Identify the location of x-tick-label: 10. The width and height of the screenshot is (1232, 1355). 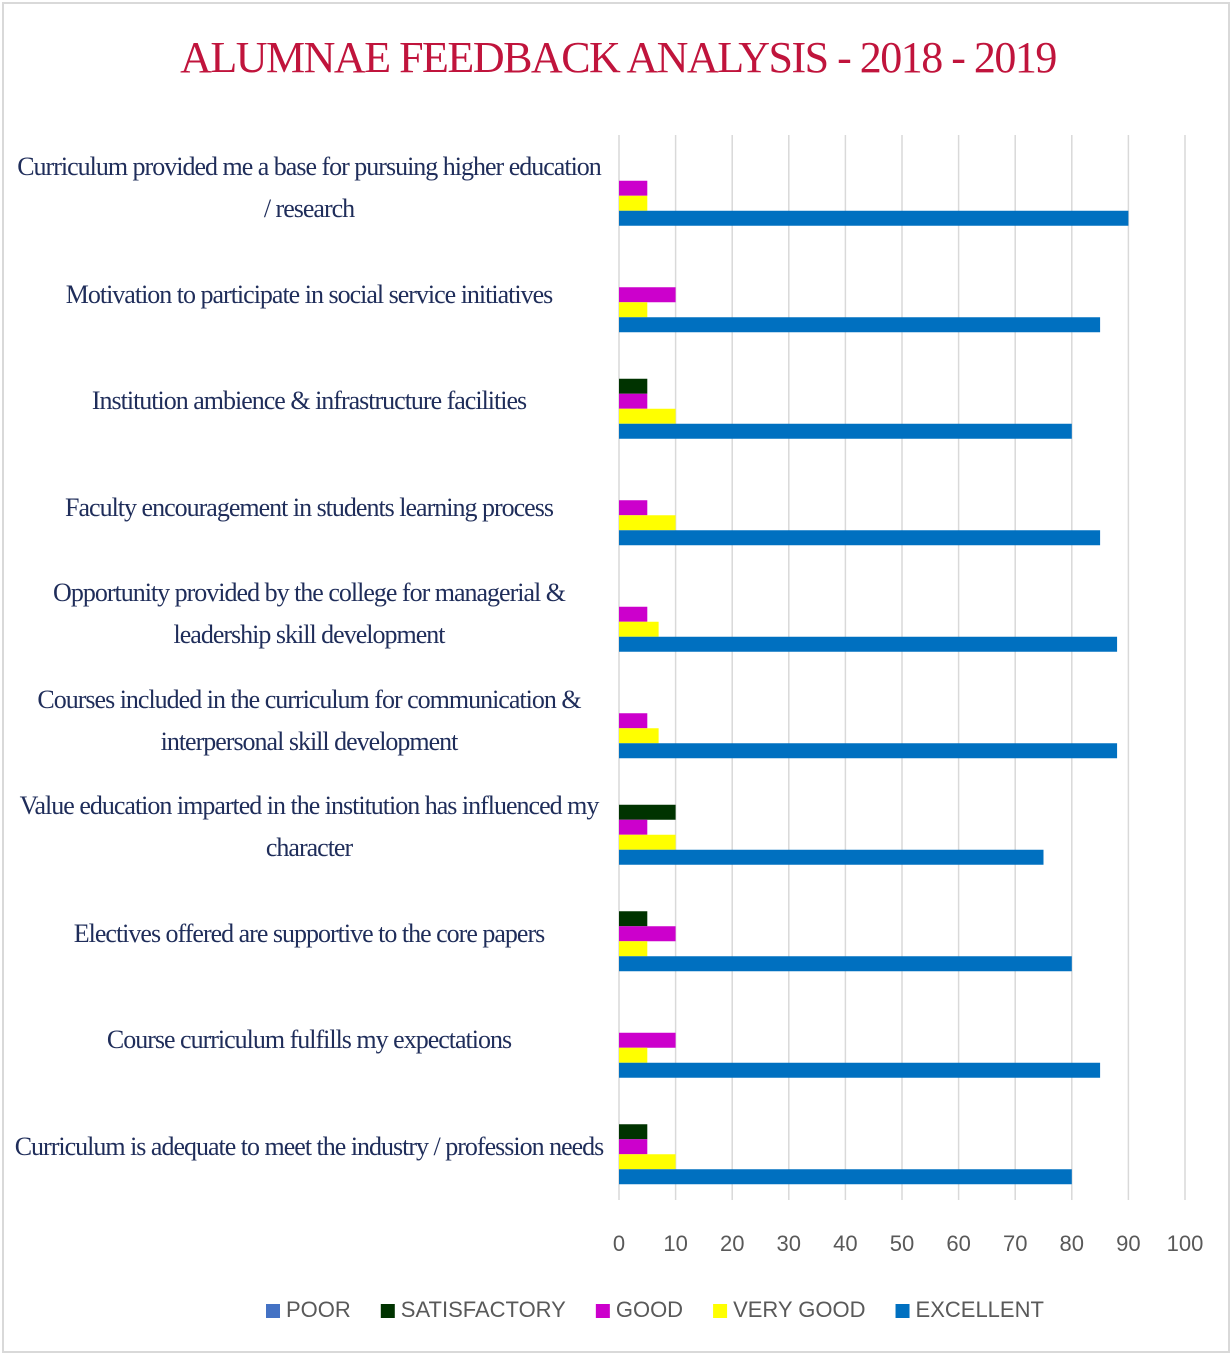
(675, 1243).